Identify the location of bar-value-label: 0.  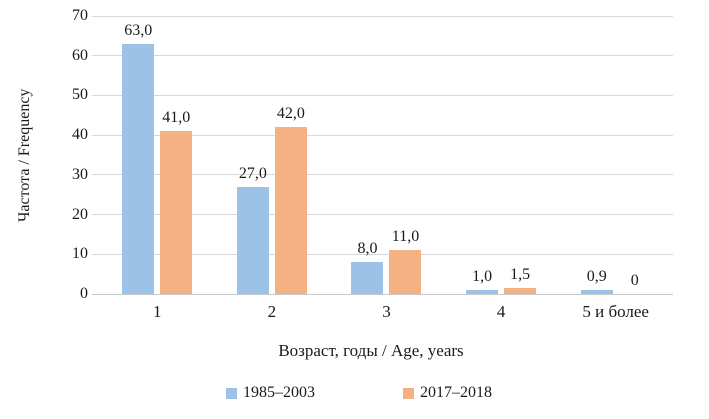
(634, 280).